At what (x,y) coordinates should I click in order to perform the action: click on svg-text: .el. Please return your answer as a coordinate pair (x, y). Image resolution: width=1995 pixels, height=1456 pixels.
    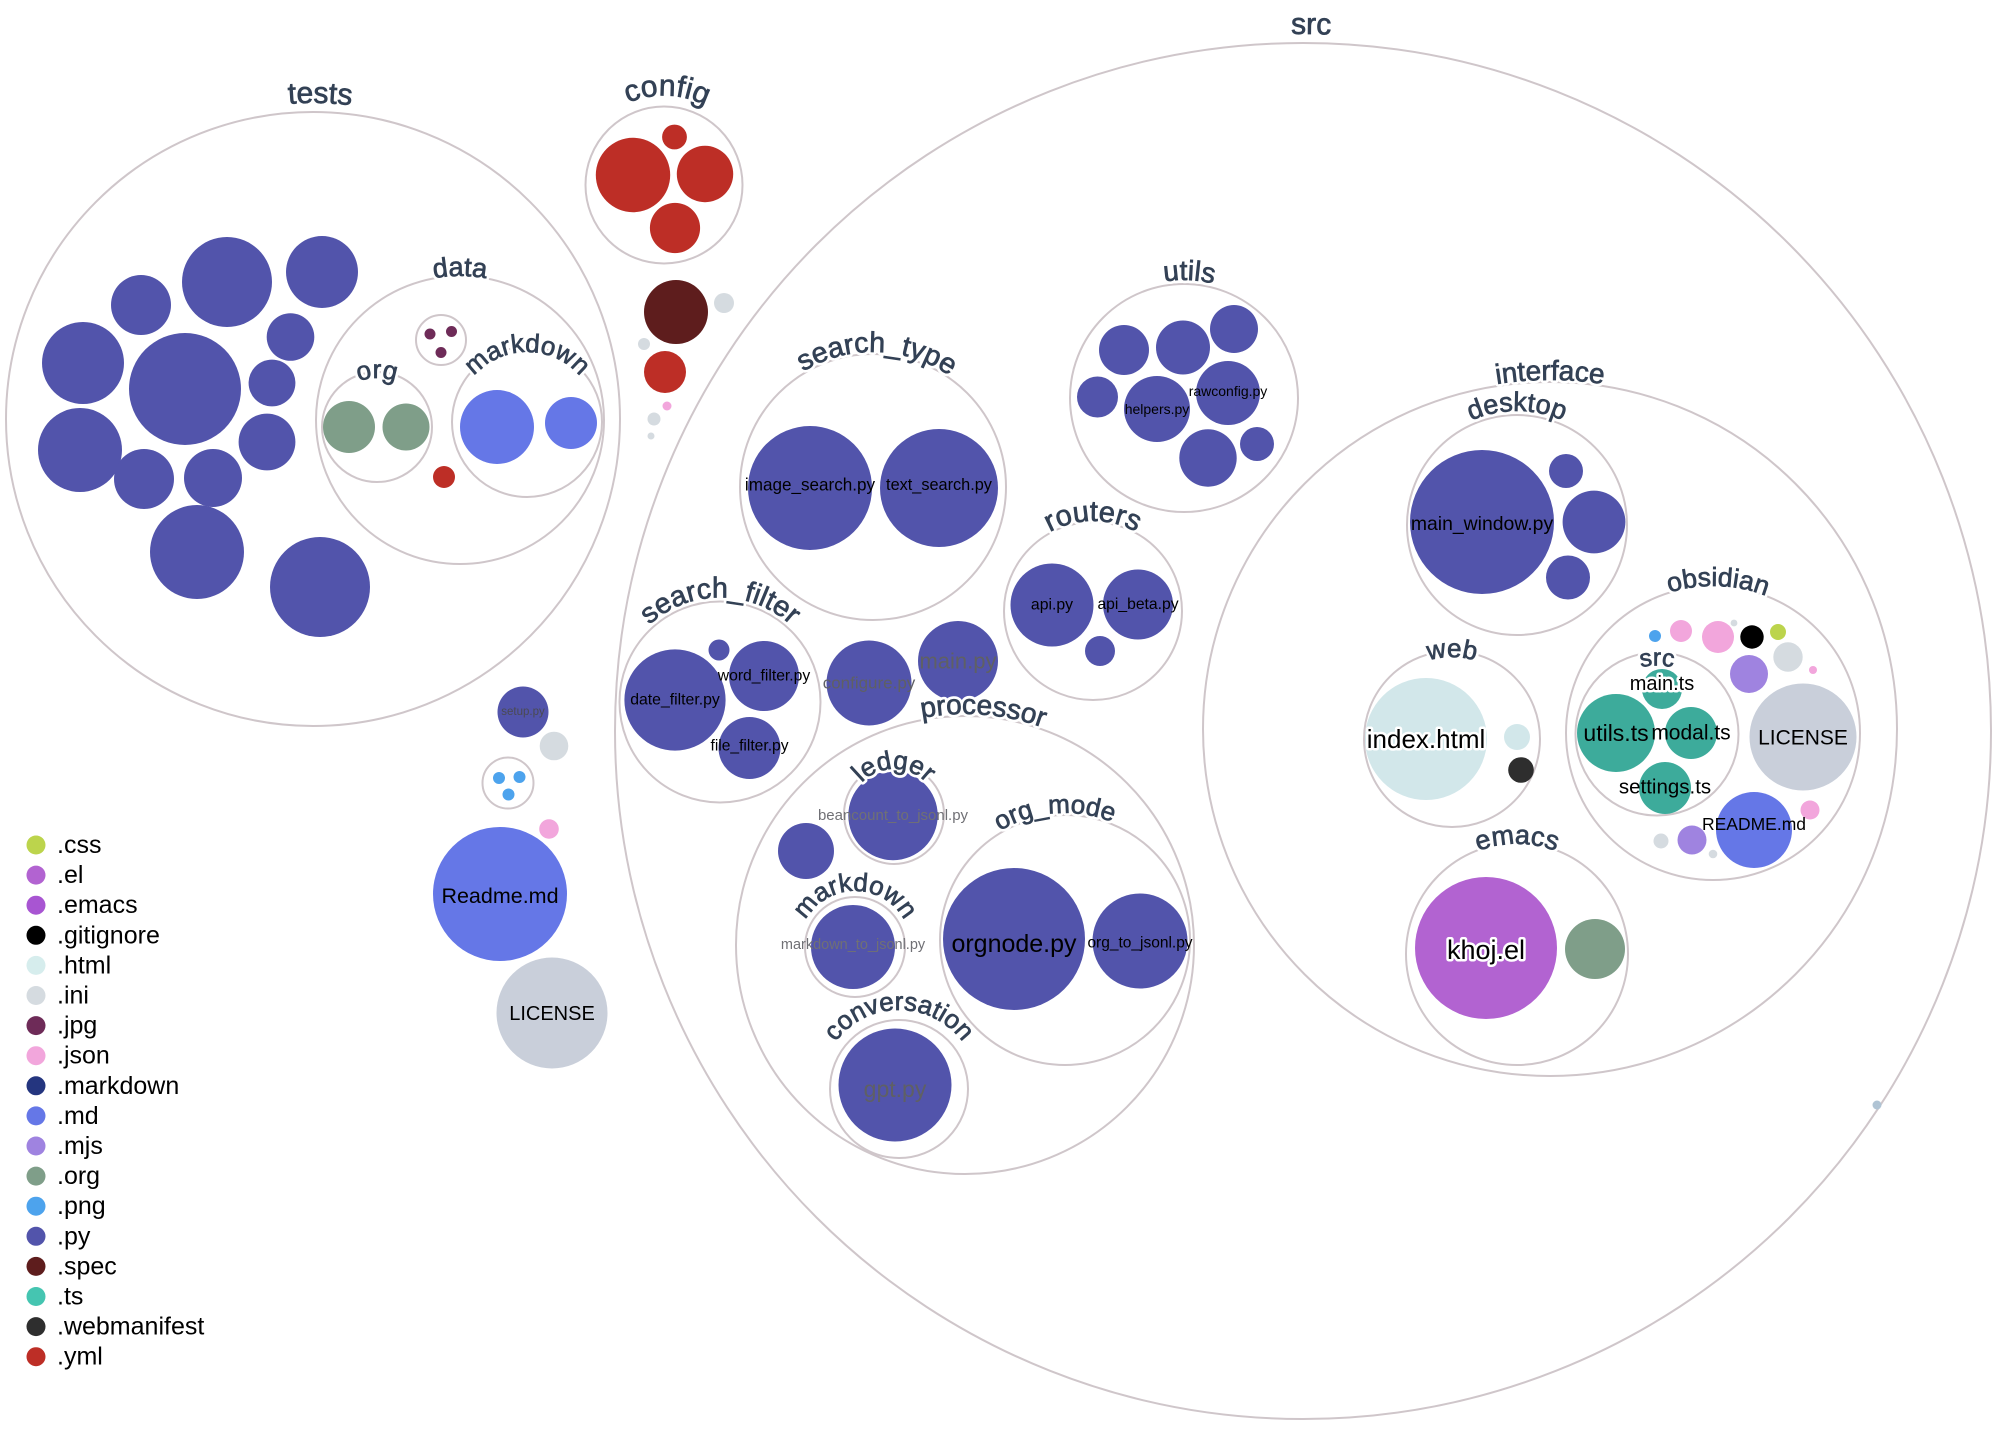
    Looking at the image, I should click on (70, 875).